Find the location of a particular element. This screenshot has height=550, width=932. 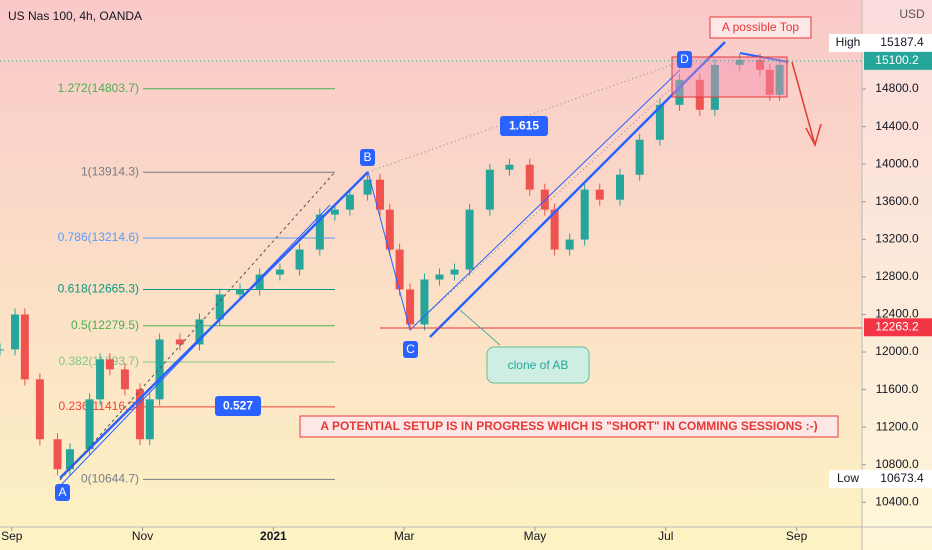

y-tick-label: 14000.0 is located at coordinates (897, 163).